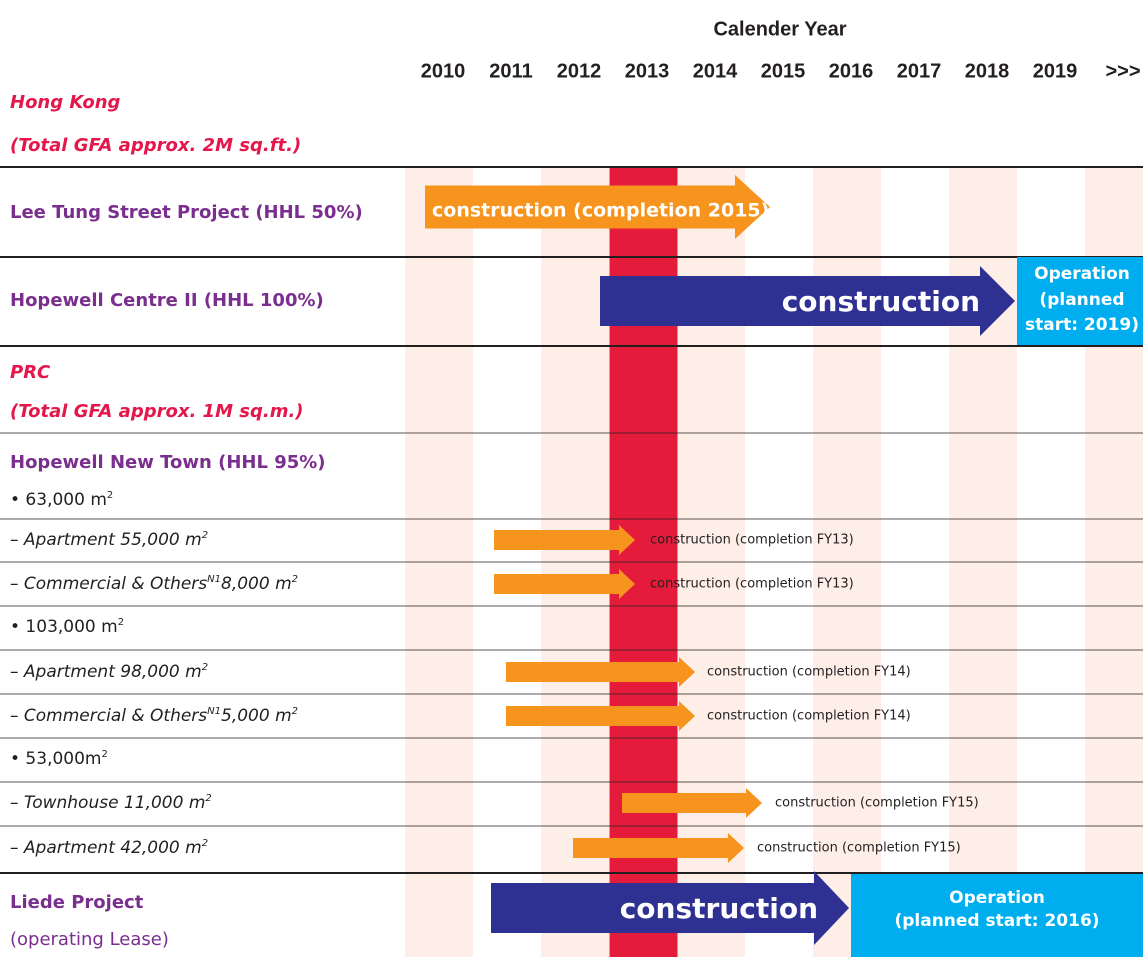  Describe the element at coordinates (1082, 325) in the screenshot. I see `operation-label: start: 2019)` at that location.